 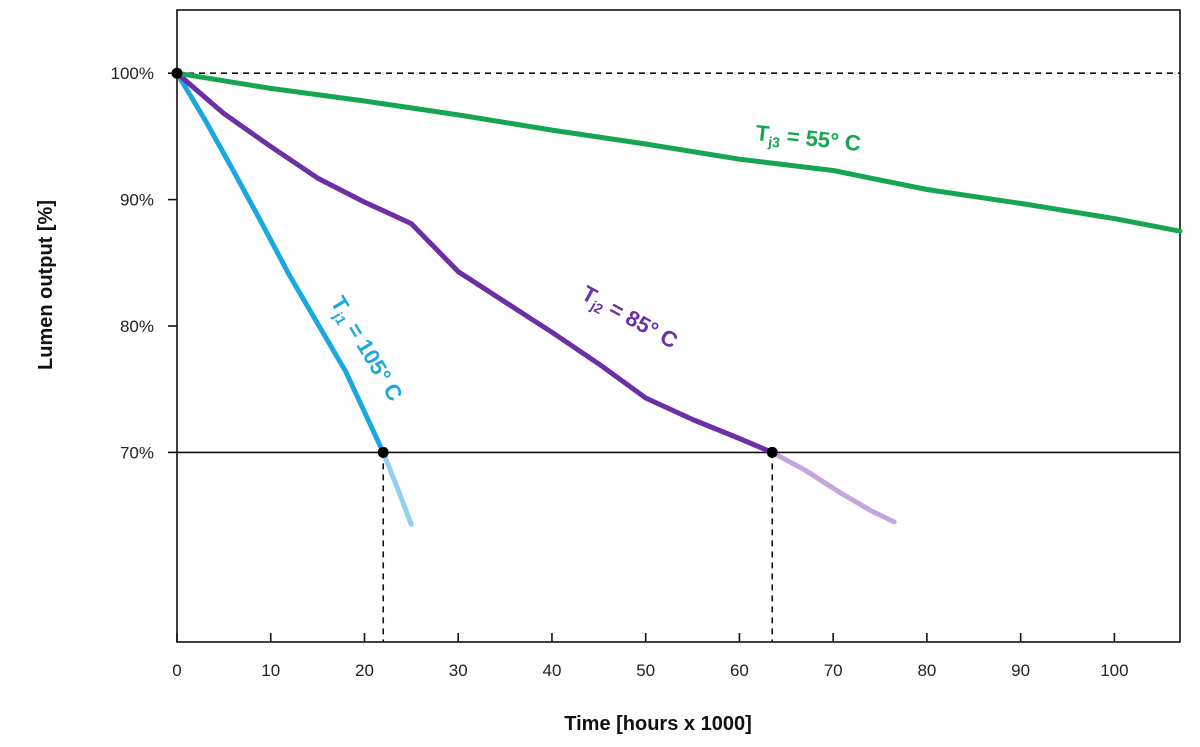 I want to click on x-tick-label-90: 90, so click(x=1020, y=670).